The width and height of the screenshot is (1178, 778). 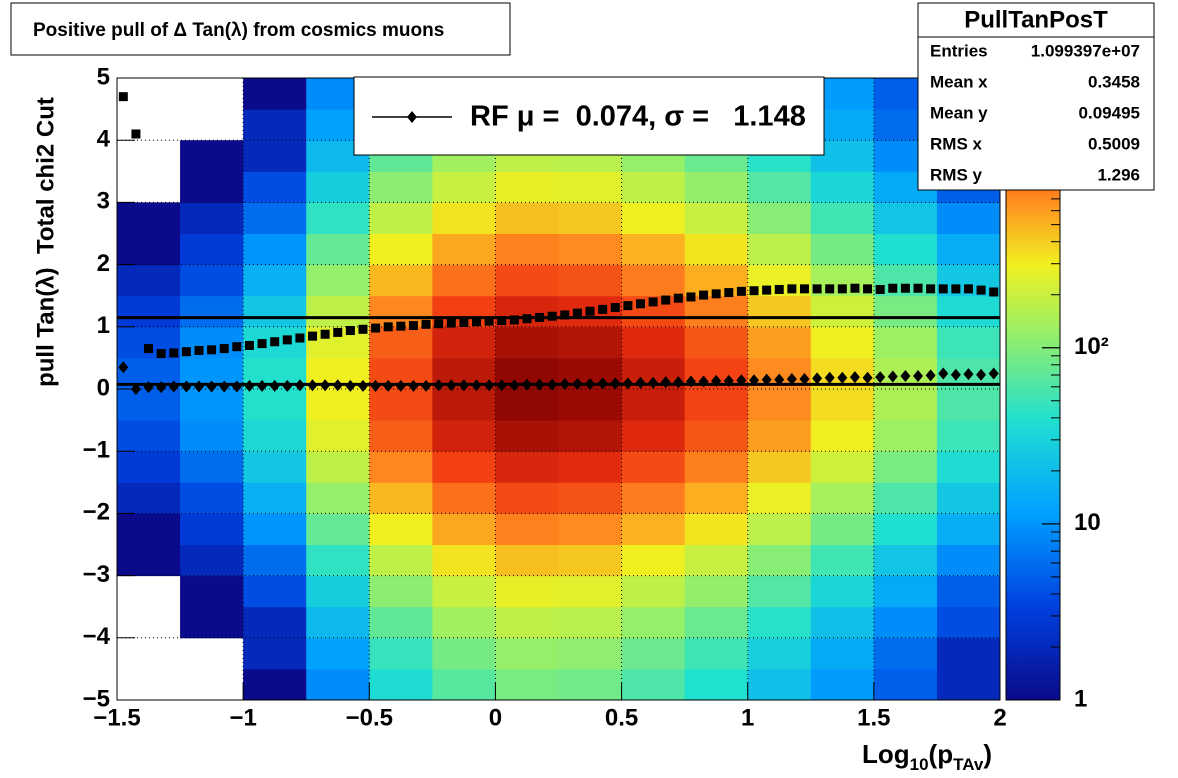 I want to click on stats-box, so click(x=1036, y=96).